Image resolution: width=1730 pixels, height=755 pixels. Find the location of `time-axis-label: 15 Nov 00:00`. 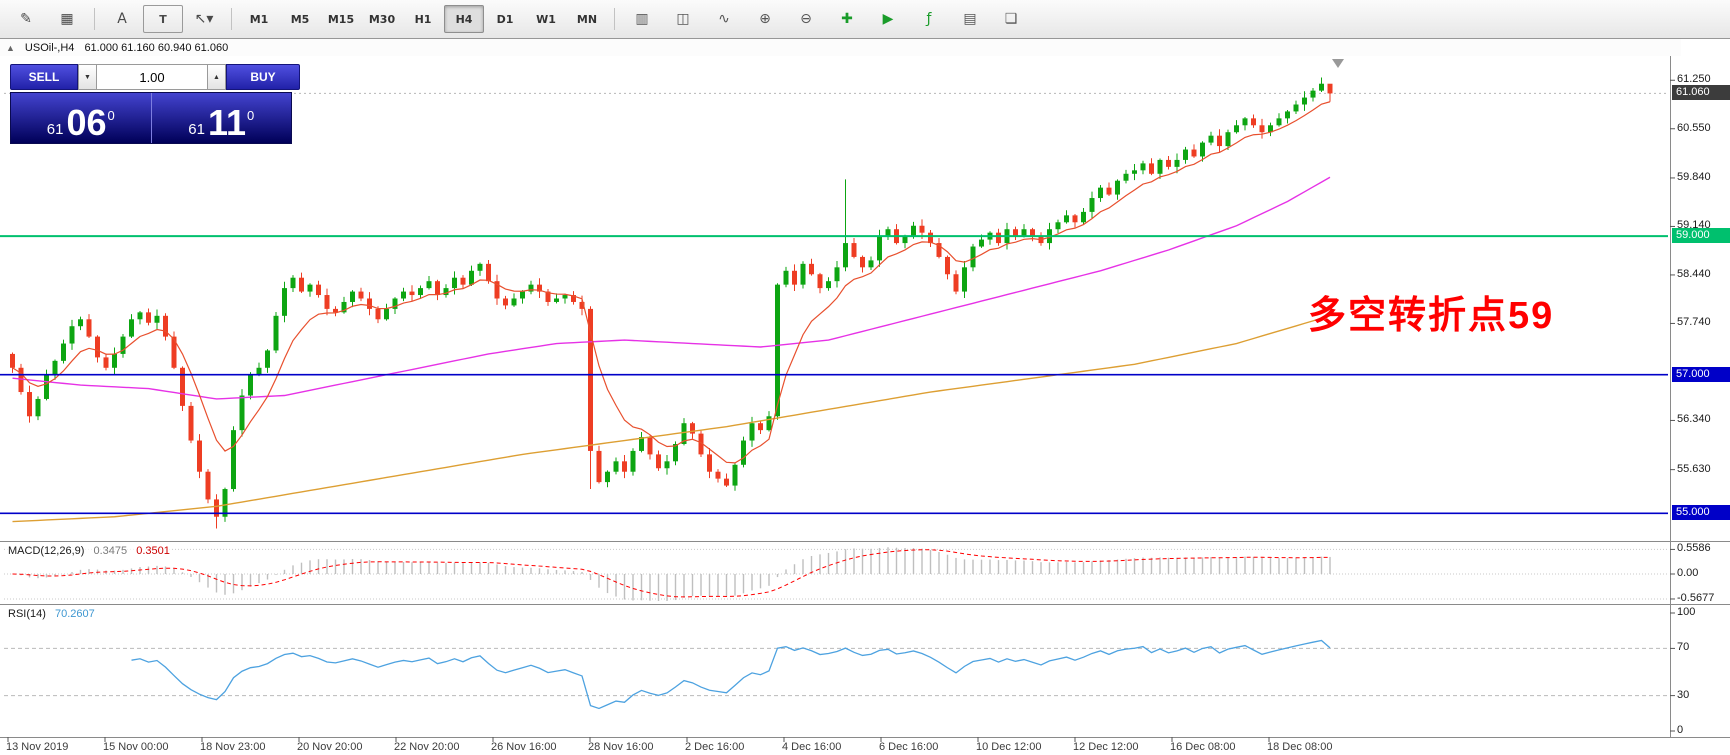

time-axis-label: 15 Nov 00:00 is located at coordinates (136, 747).